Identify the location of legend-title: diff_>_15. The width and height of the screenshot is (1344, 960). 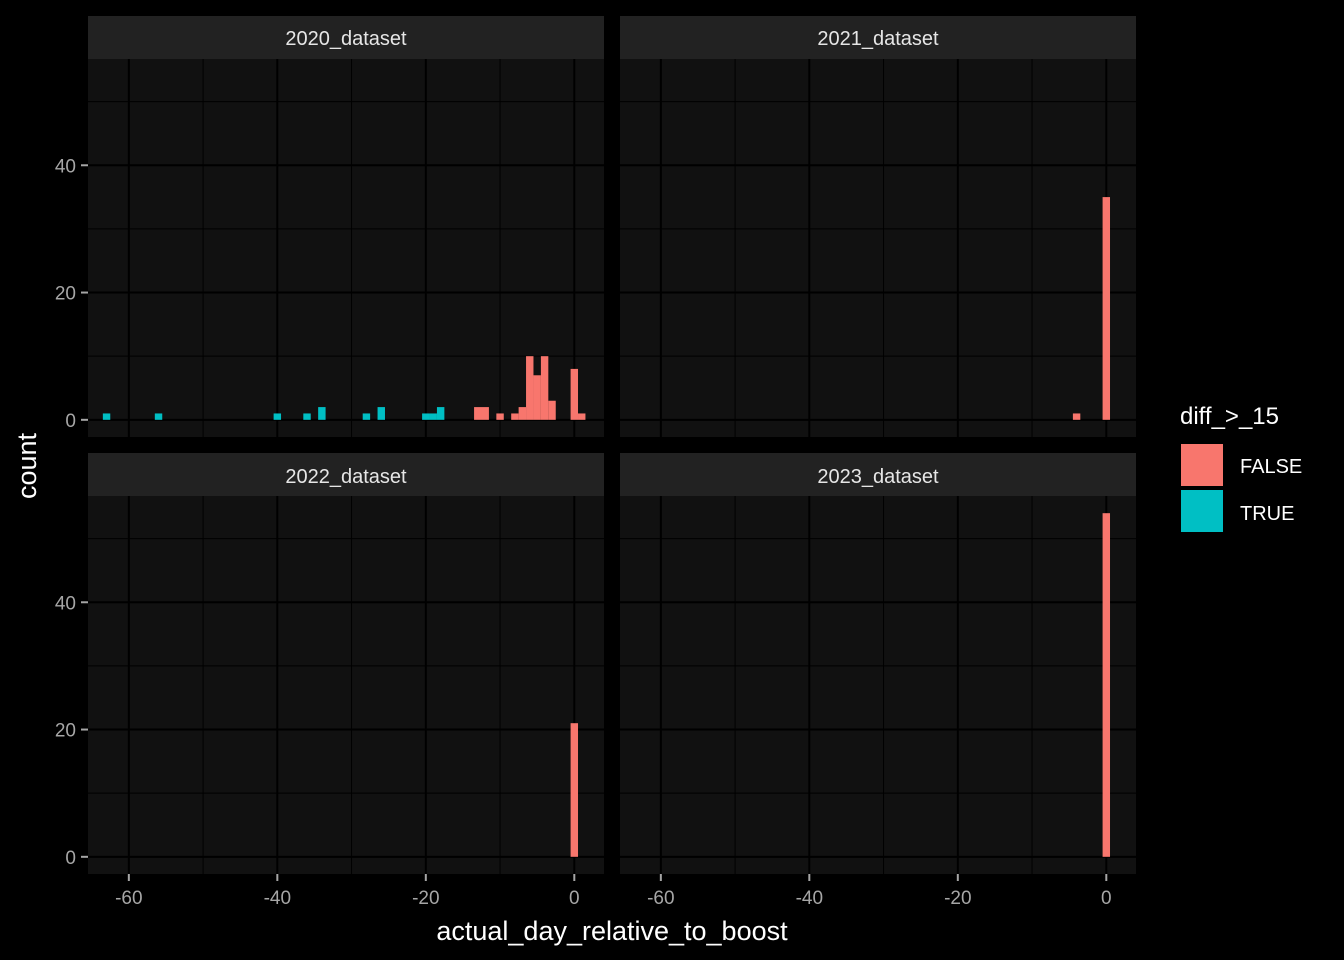
(1229, 416).